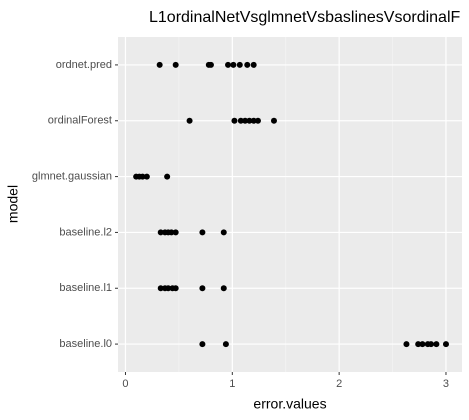  Describe the element at coordinates (446, 384) in the screenshot. I see `x-tick-label: 3` at that location.